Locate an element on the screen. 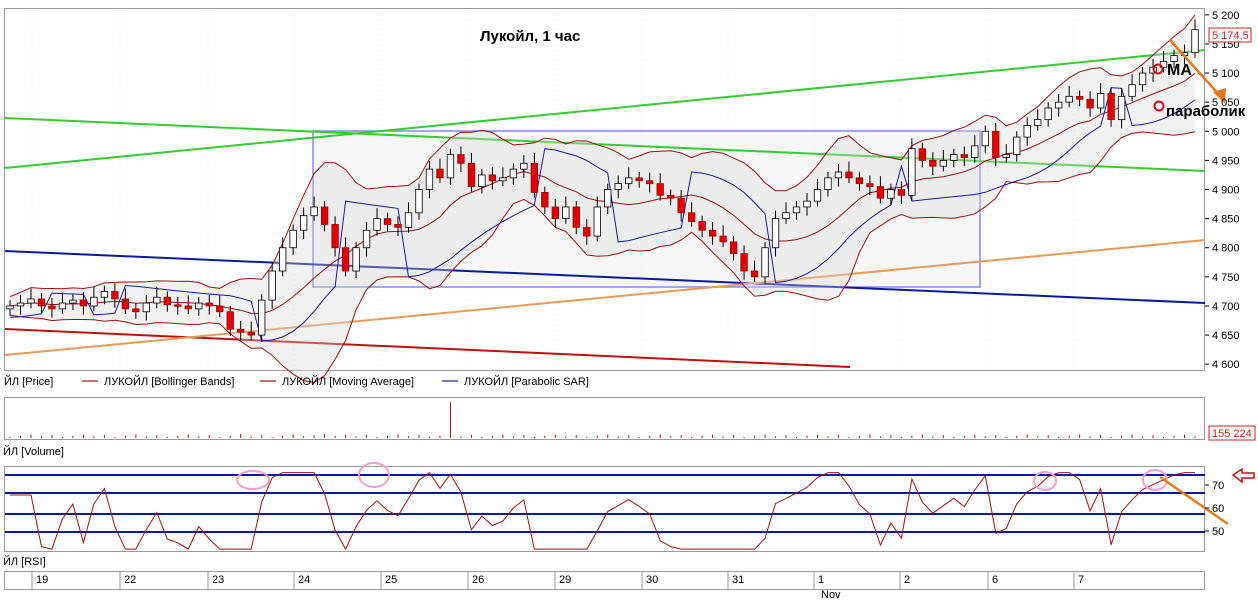  price-tick-label: 4 750 is located at coordinates (1226, 278).